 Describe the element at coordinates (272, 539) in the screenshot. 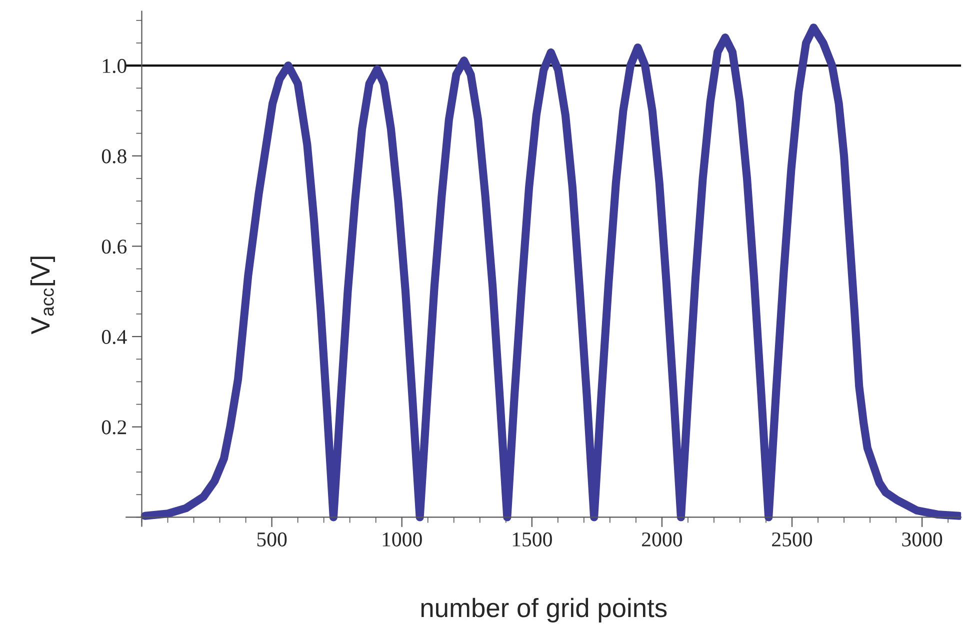

I see `x-tick-label: 500` at that location.